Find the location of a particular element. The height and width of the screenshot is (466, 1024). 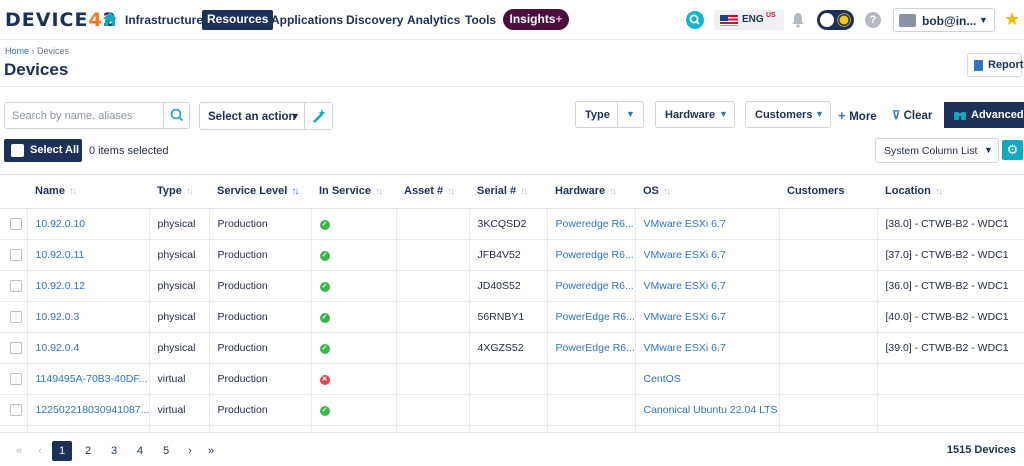

user-menu: bob@in... ▼ is located at coordinates (944, 20).